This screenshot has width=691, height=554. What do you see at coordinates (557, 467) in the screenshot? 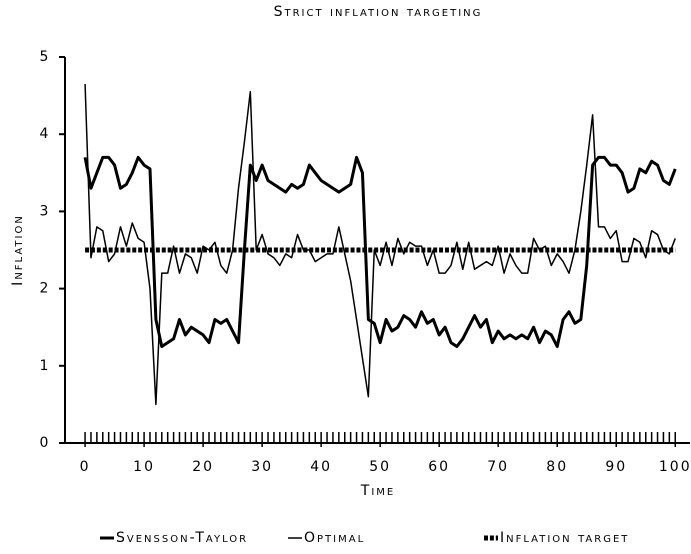
I see `x-tick-label: 80` at bounding box center [557, 467].